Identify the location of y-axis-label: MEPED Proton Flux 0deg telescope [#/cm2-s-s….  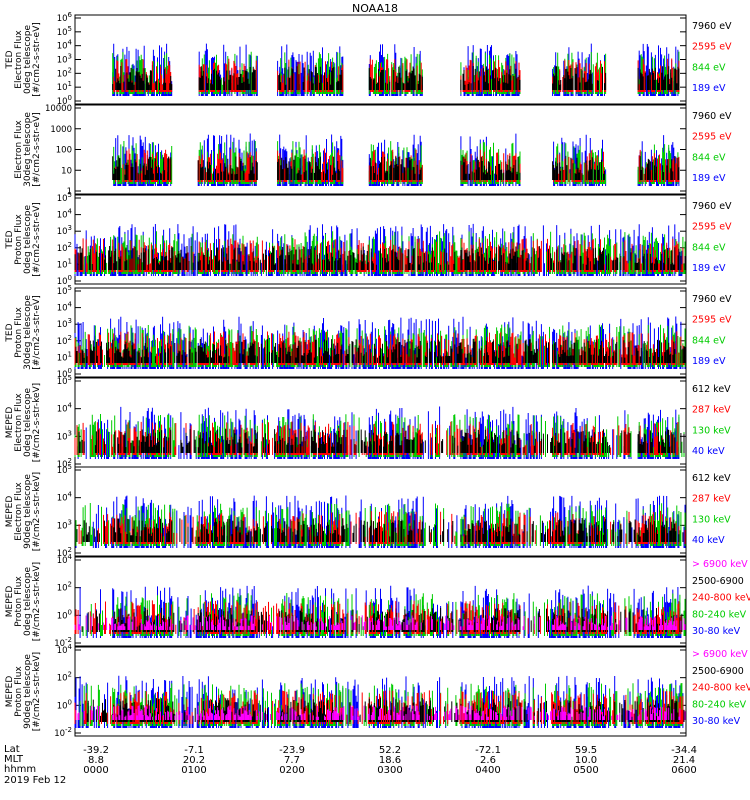
(23, 601).